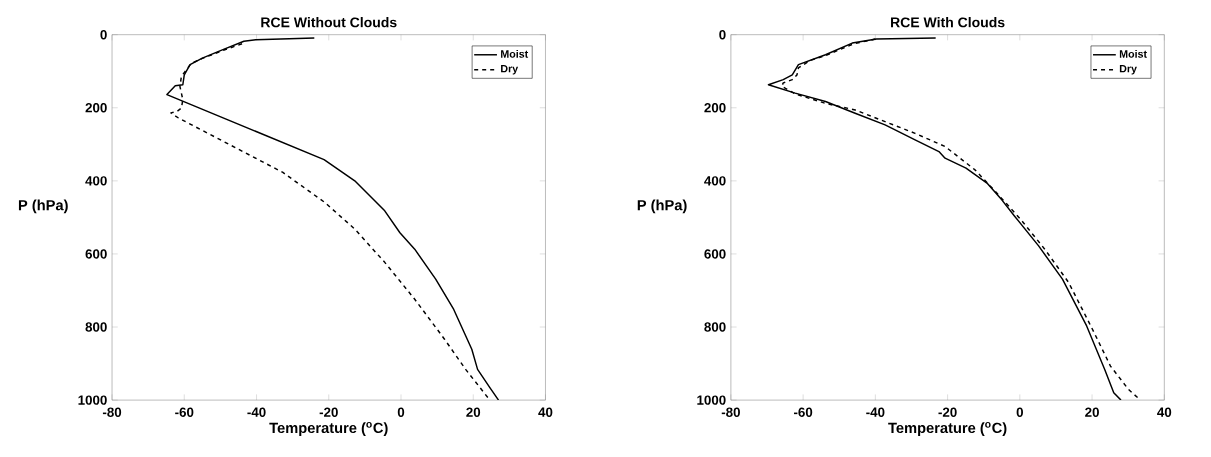  What do you see at coordinates (948, 22) in the screenshot?
I see `chart-title: RCE With Clouds` at bounding box center [948, 22].